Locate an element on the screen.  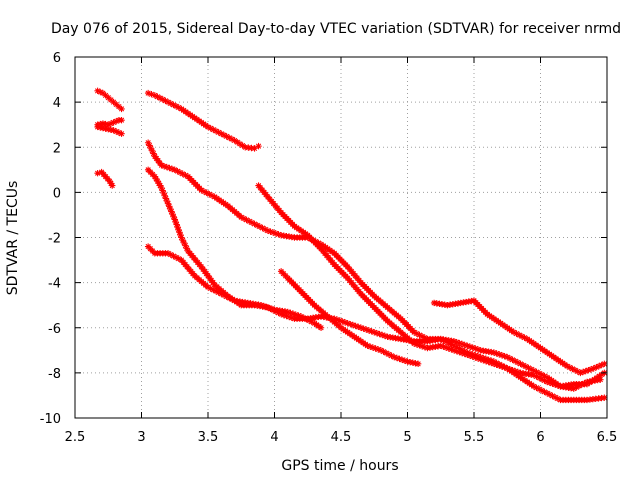
x-tick-label: 5.5 is located at coordinates (474, 437).